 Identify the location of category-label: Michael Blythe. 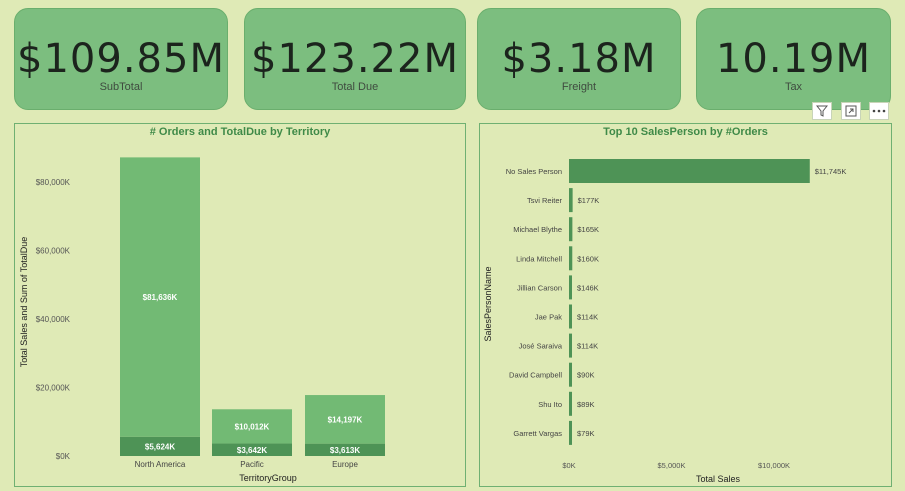
(537, 229).